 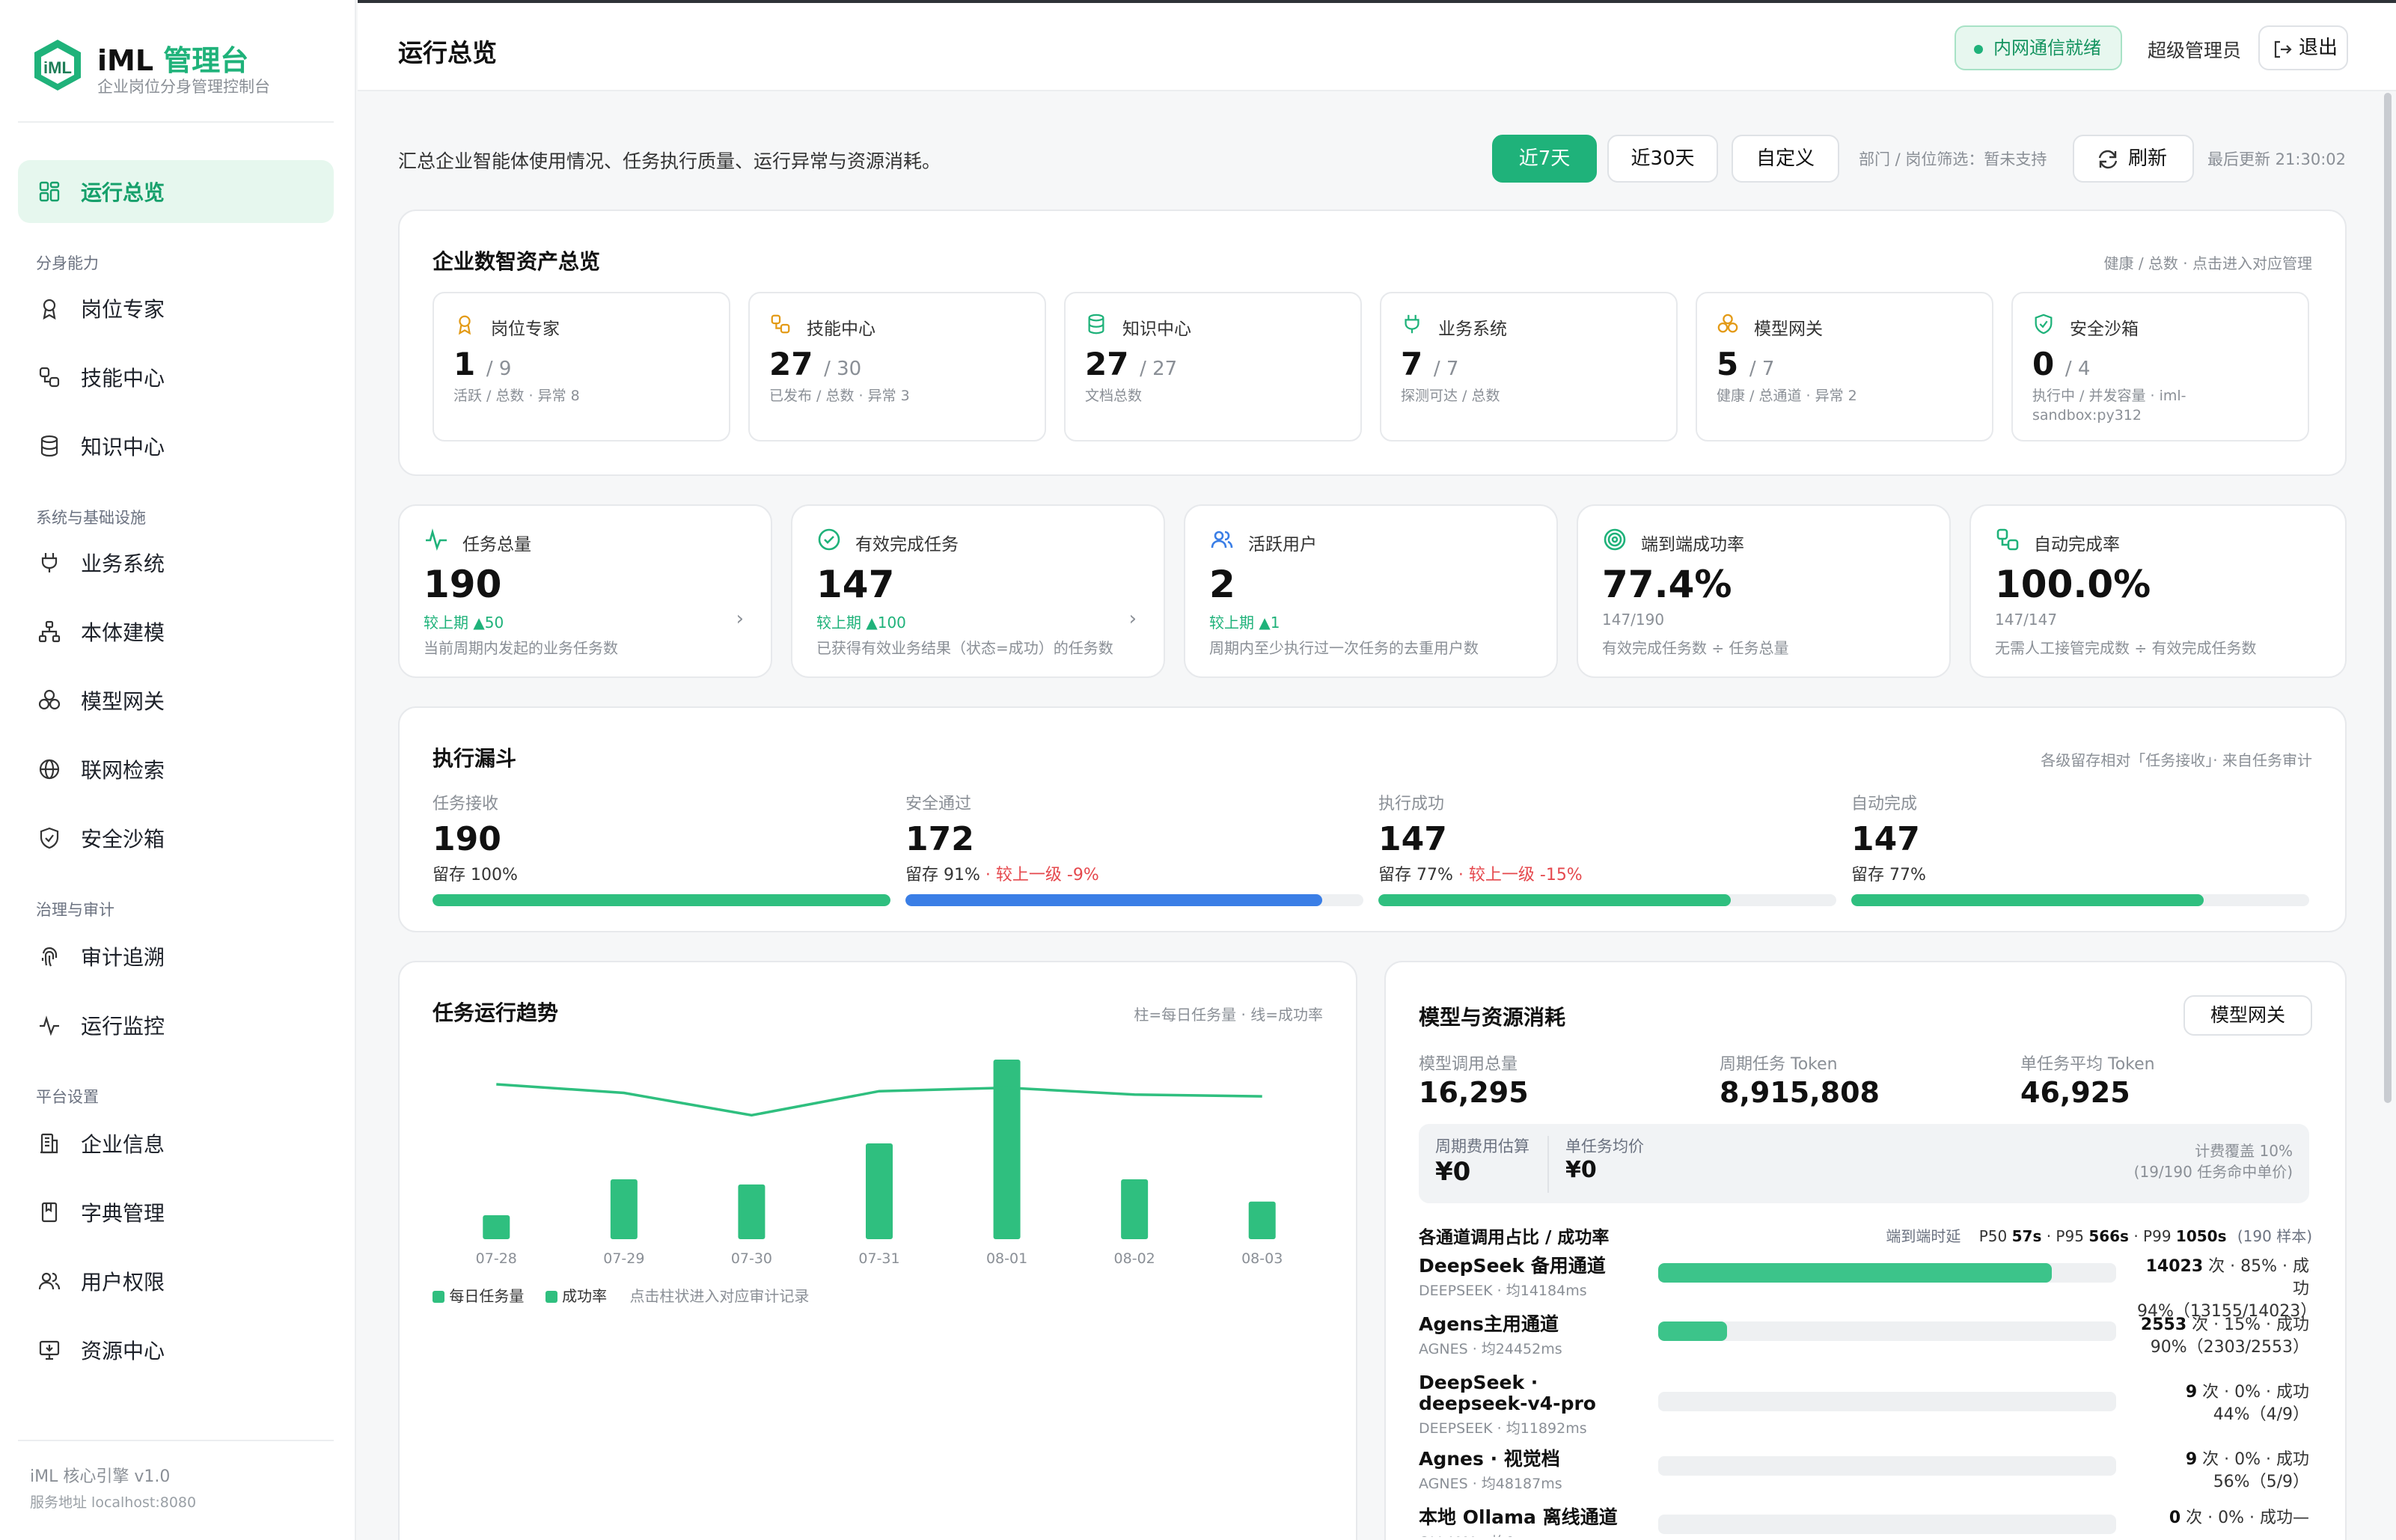 I want to click on coverage-line: 计费覆盖 10%, so click(x=2244, y=1151).